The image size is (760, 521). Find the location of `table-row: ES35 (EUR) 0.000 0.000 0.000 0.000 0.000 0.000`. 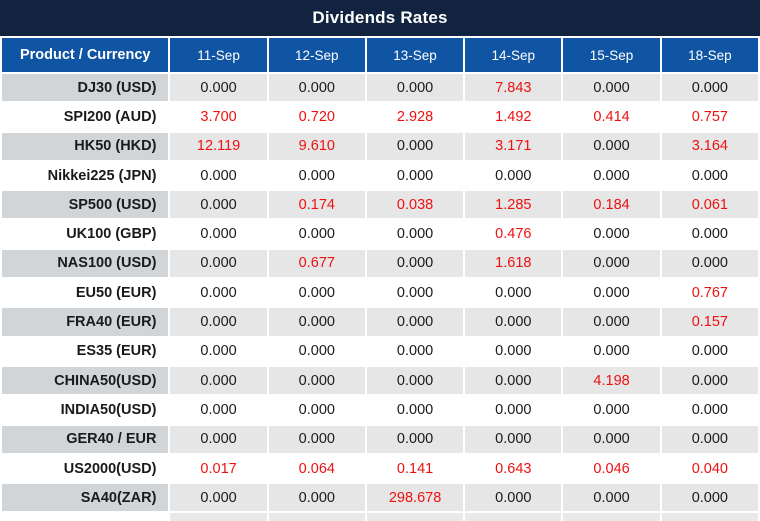

table-row: ES35 (EUR) 0.000 0.000 0.000 0.000 0.000 0.000 is located at coordinates (380, 351).